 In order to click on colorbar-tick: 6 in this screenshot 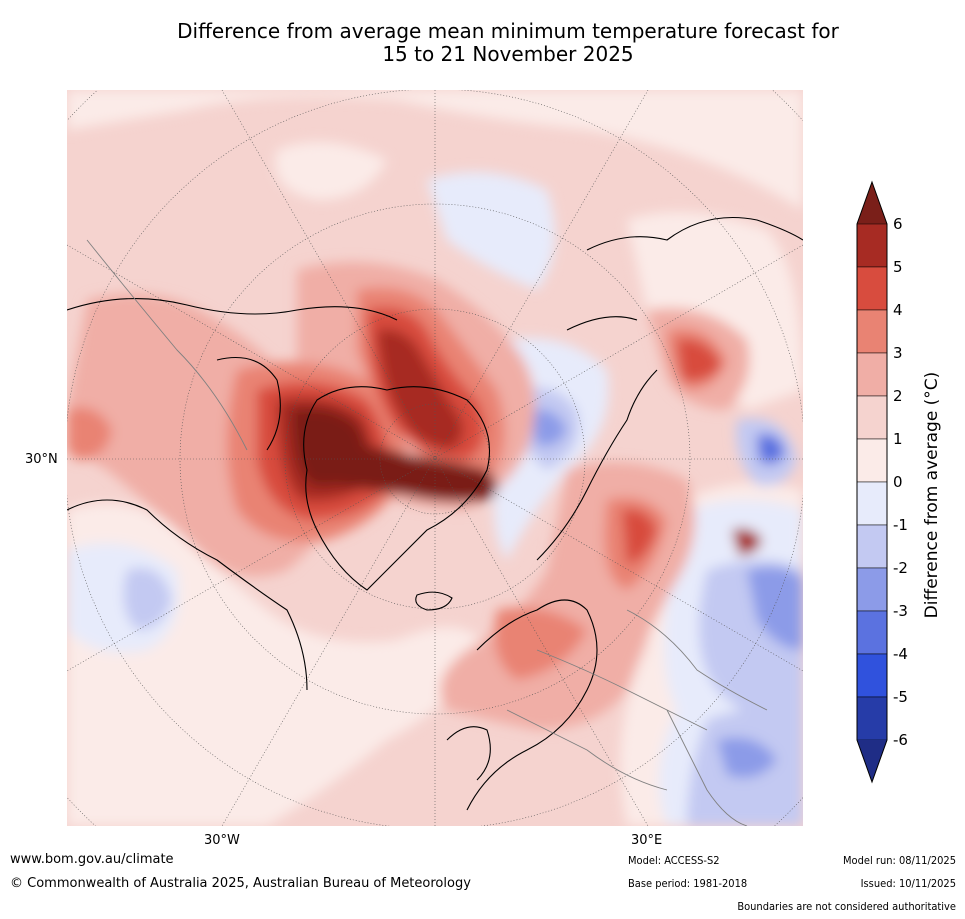, I will do `click(898, 224)`.